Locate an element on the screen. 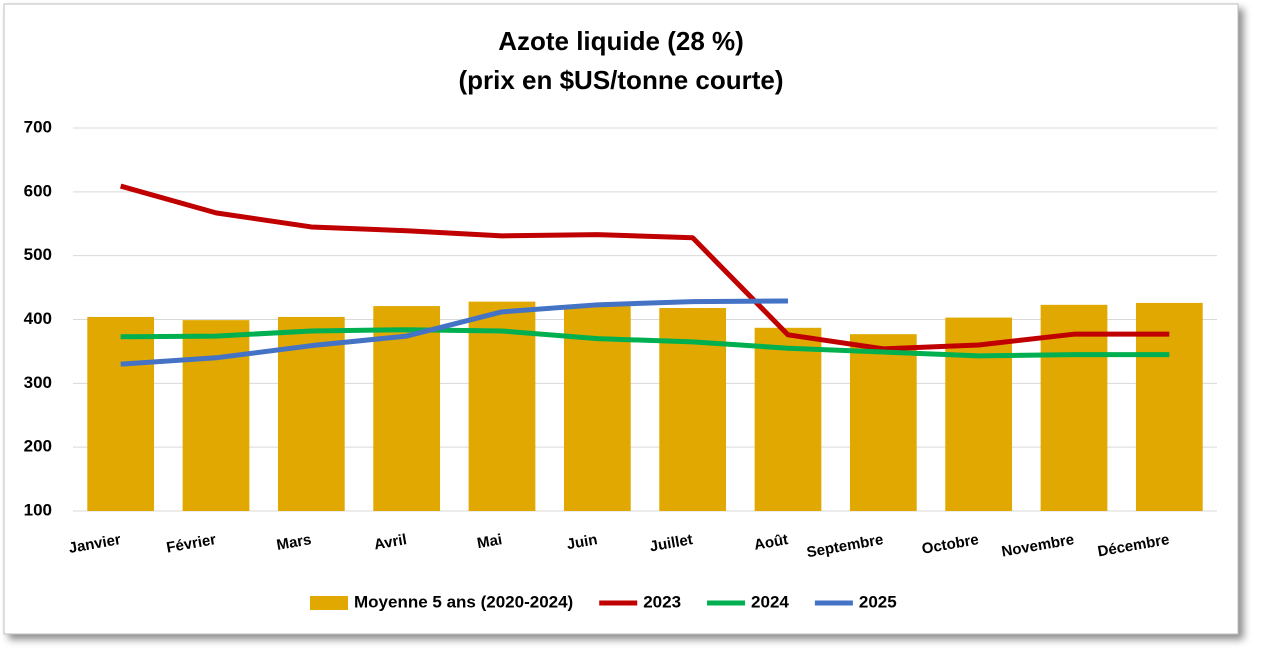 This screenshot has width=1261, height=661. x-tick-label: Mai is located at coordinates (490, 541).